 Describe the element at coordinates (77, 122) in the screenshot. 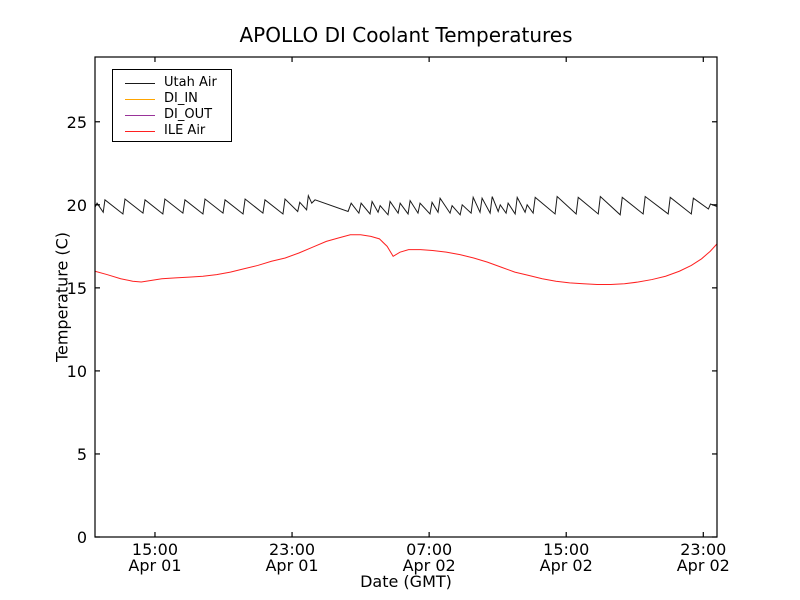

I see `y-tick-label: 25` at that location.